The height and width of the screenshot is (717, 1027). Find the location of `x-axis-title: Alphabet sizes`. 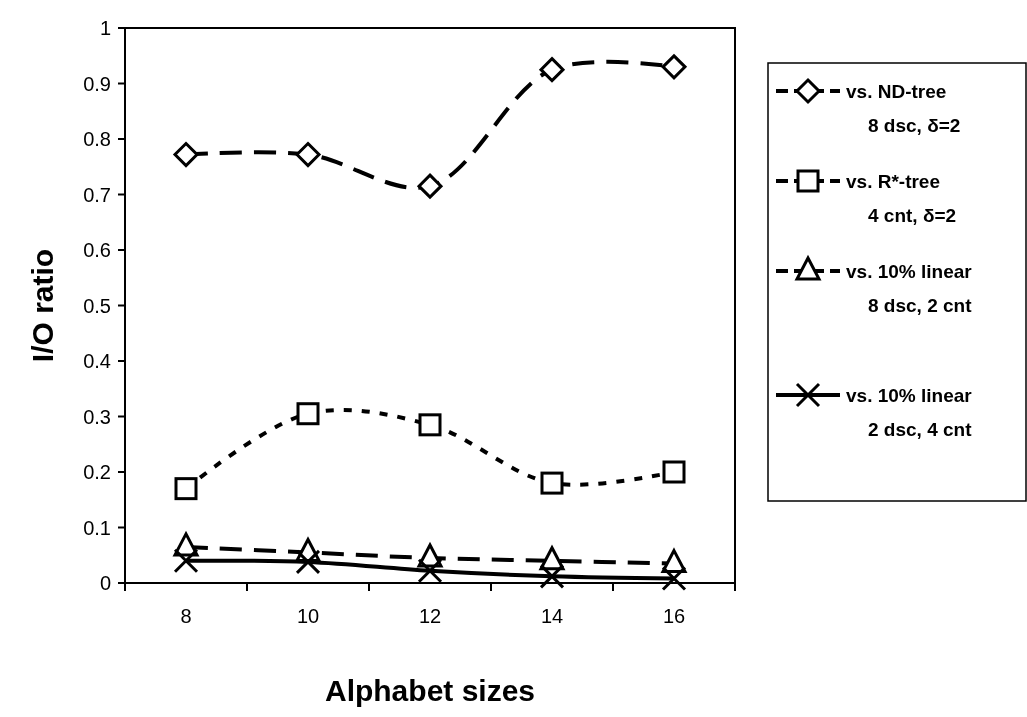

x-axis-title: Alphabet sizes is located at coordinates (430, 690).